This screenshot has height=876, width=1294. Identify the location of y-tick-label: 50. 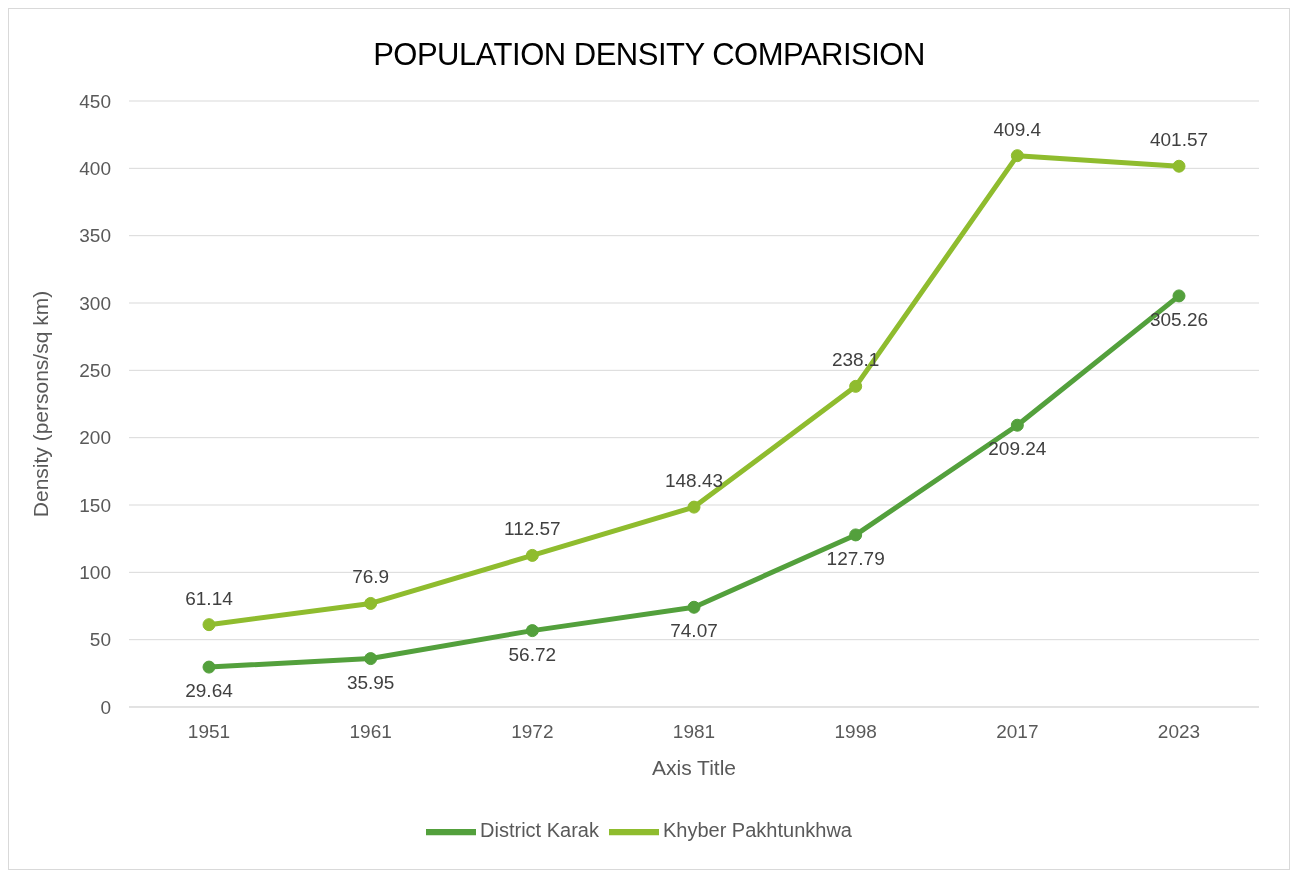
(100, 640).